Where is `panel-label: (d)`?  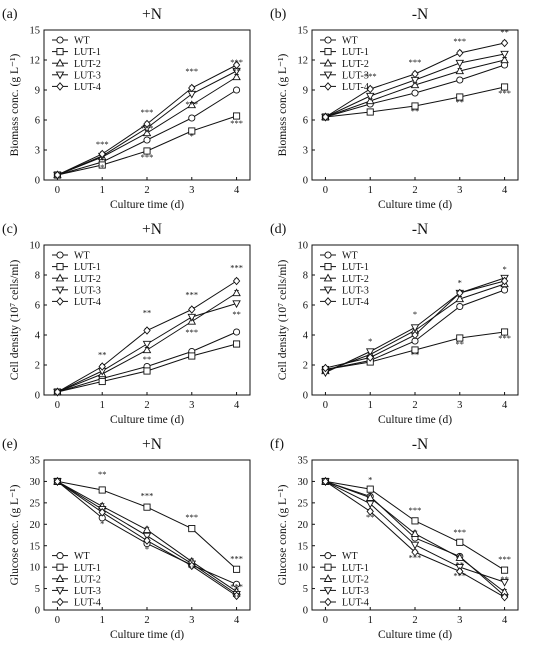 panel-label: (d) is located at coordinates (278, 229).